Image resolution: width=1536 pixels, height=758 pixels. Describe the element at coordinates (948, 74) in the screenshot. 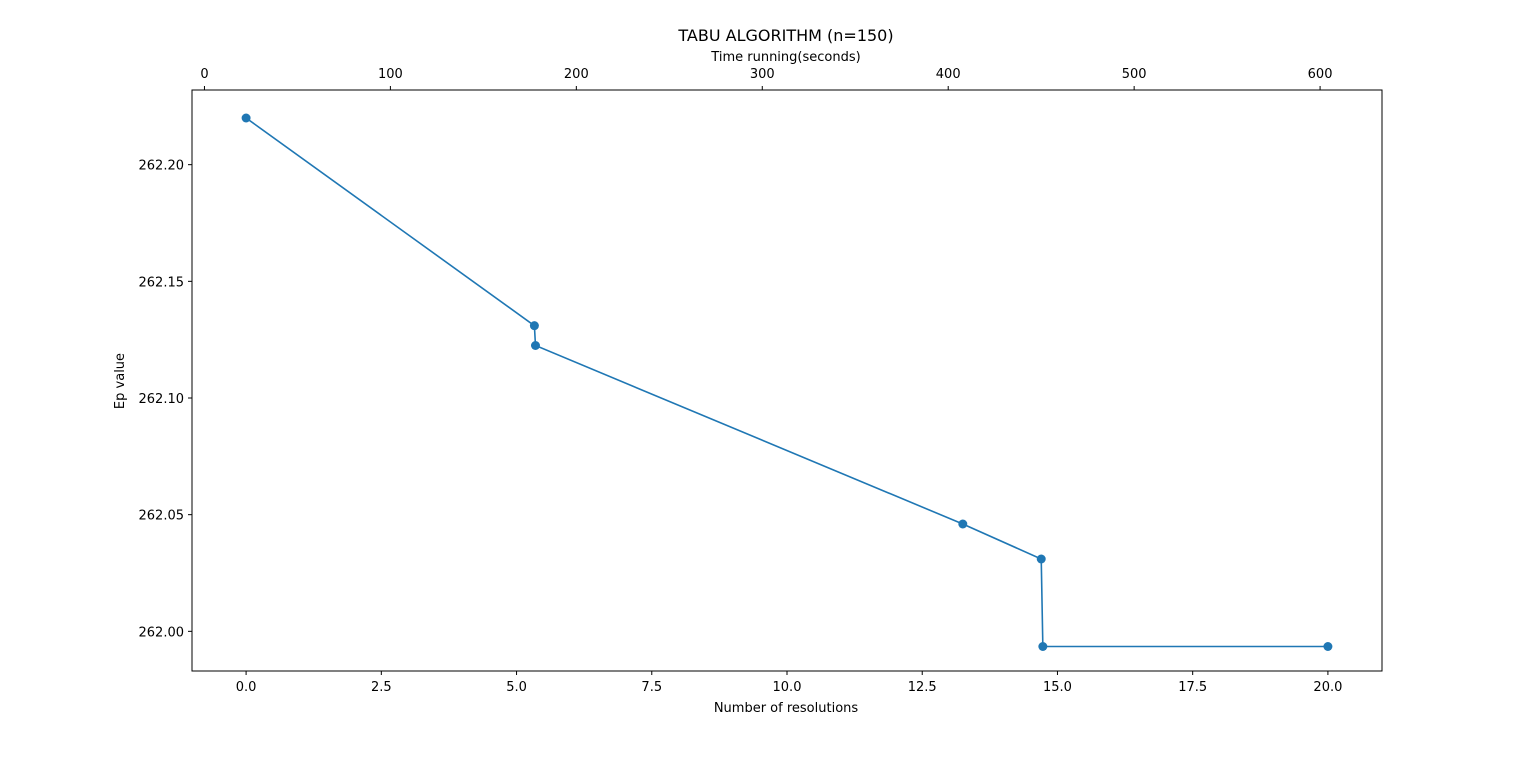

I see `top-x-tick-label: 400` at that location.